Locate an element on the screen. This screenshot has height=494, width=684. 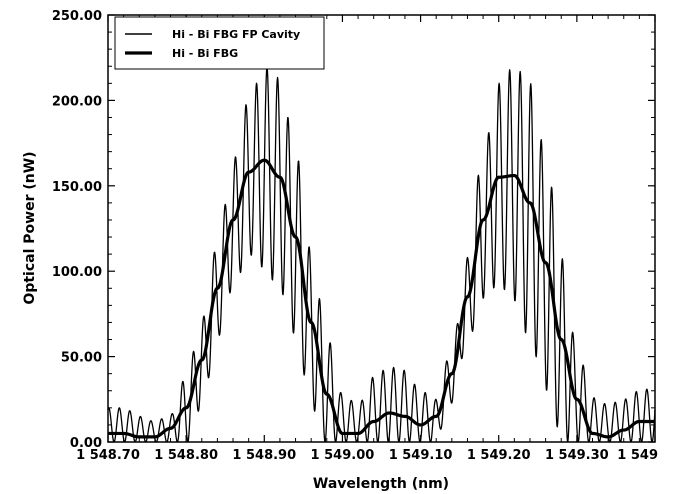
x-tick-label: 1 549.00 is located at coordinates (343, 455).